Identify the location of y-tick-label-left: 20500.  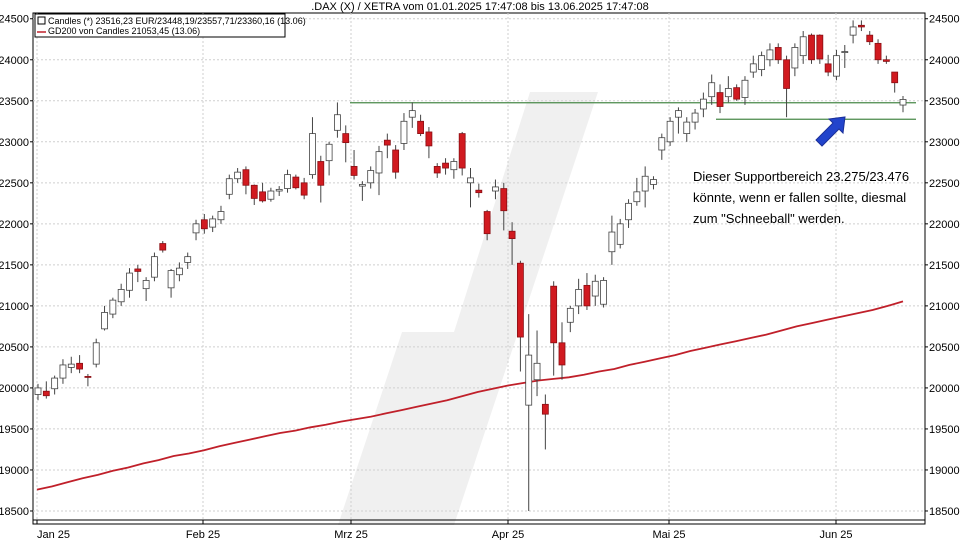
(14, 348).